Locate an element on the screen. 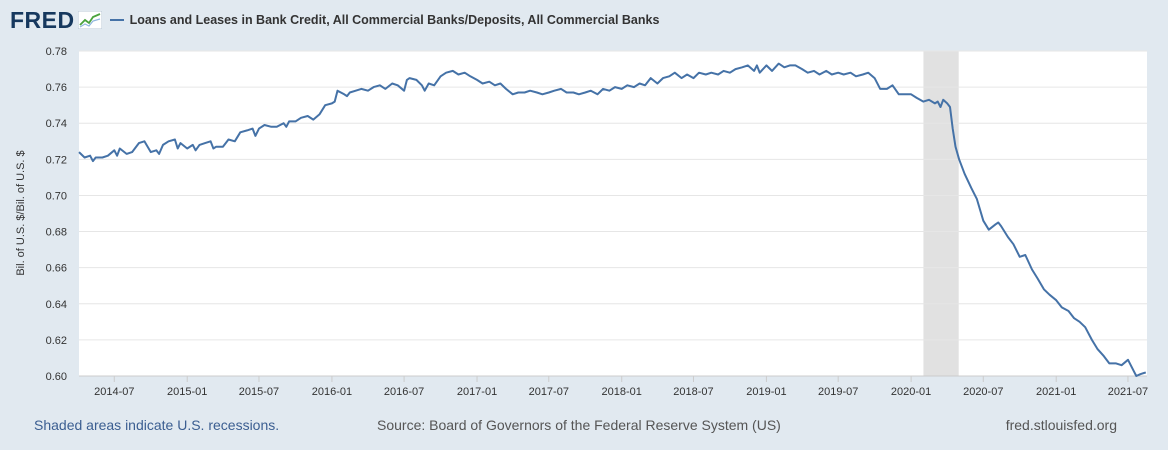 The width and height of the screenshot is (1168, 450). recession-note-link: Shaded areas indicate U.S. recessions. is located at coordinates (157, 425).